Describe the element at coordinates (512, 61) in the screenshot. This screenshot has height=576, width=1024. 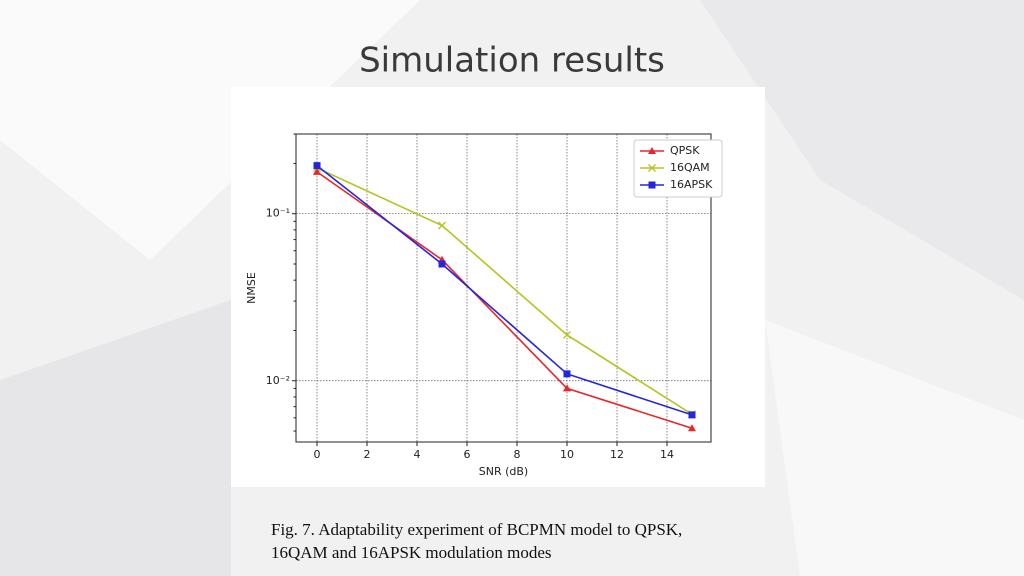
I see `slide-title: Simulation results` at that location.